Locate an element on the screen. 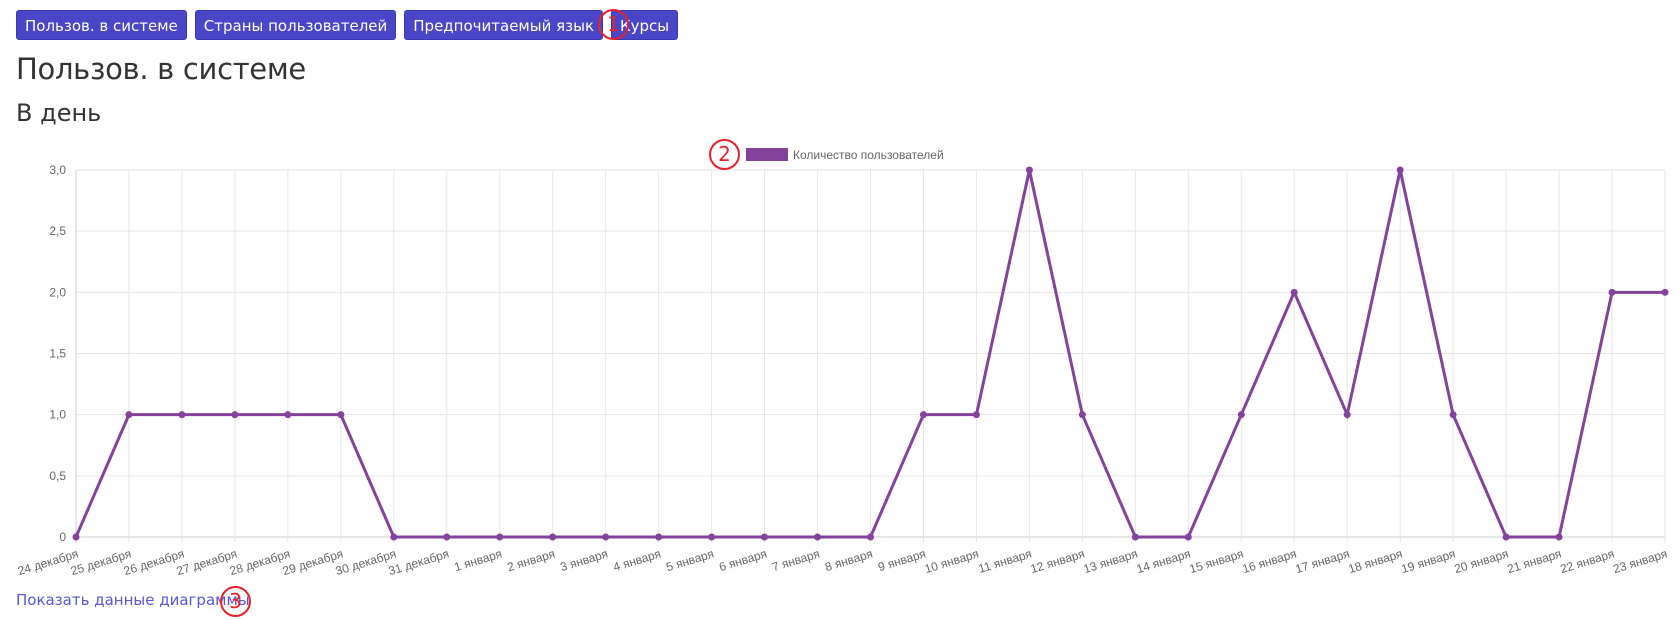 The height and width of the screenshot is (620, 1679). x-tick-label: 28 декабря is located at coordinates (260, 562).